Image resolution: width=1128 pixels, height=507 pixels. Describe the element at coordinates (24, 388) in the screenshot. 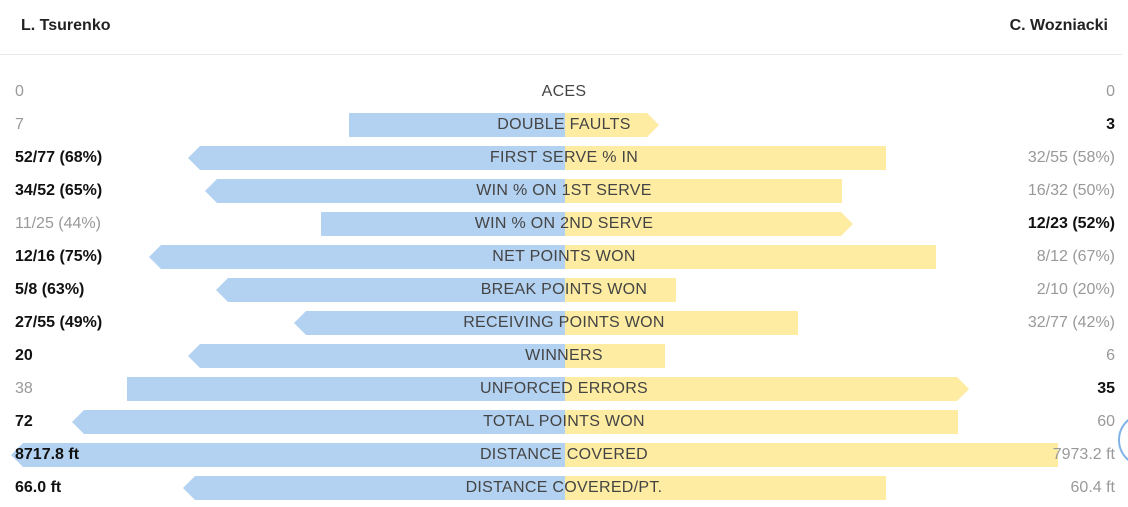

I see `left-stat-value: 38` at that location.